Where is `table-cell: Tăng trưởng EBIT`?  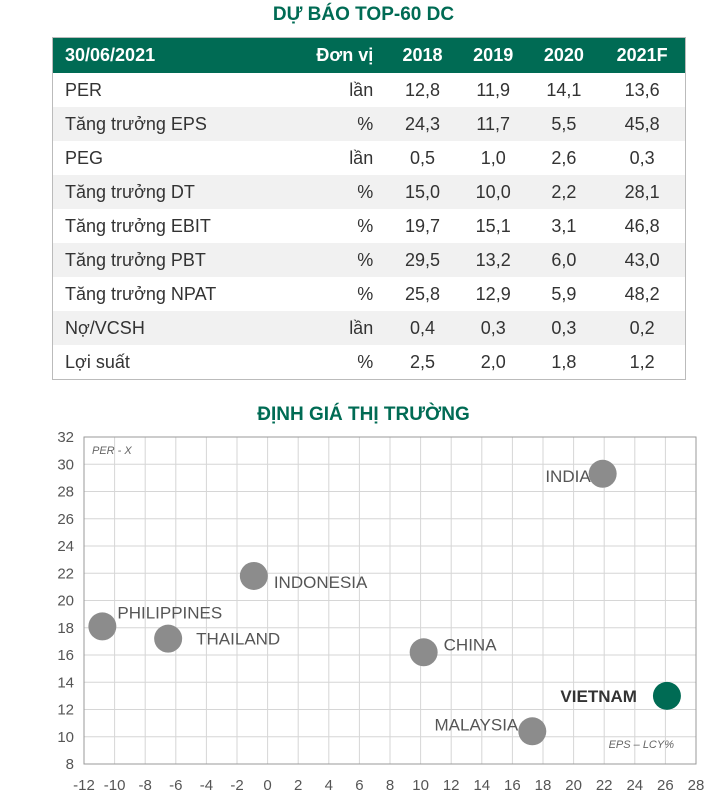 table-cell: Tăng trưởng EBIT is located at coordinates (138, 225).